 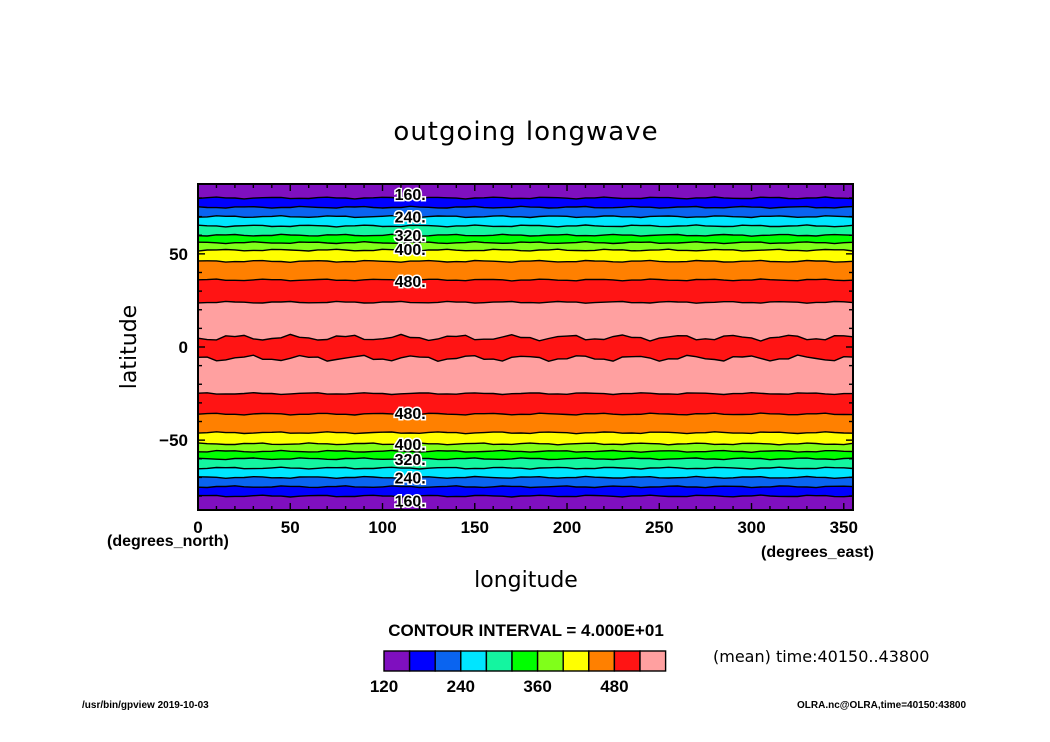 What do you see at coordinates (817, 552) in the screenshot?
I see `x-units-label: (degrees_east)` at bounding box center [817, 552].